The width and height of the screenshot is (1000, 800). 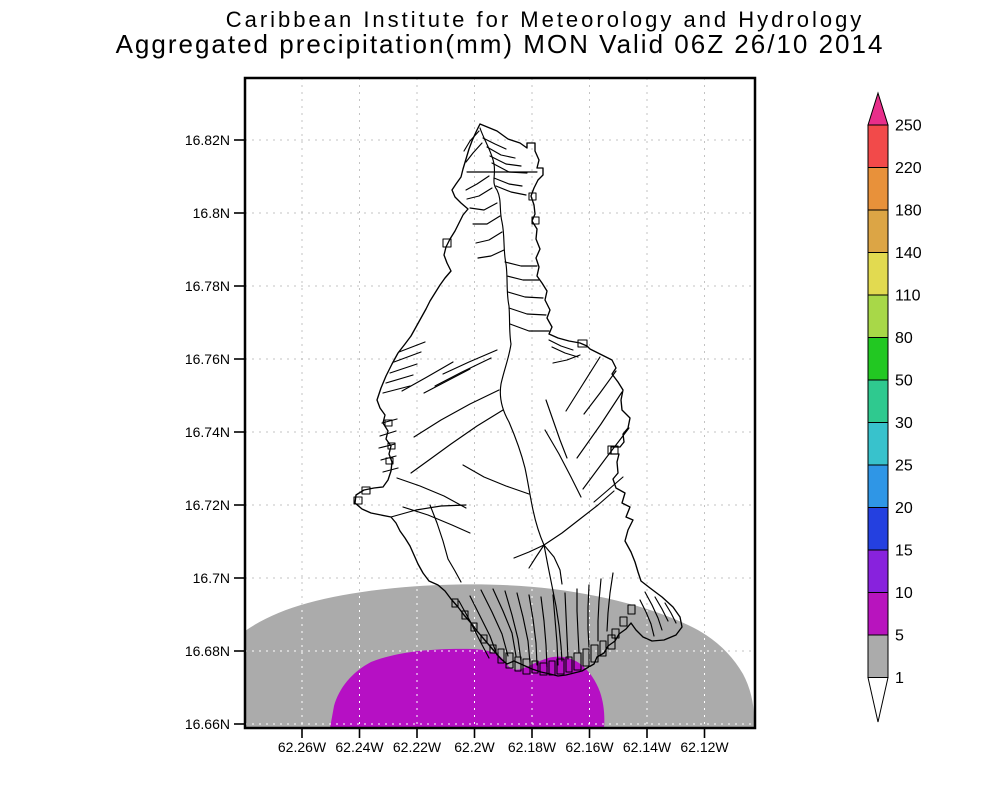 I want to click on y-tick-label: 16.68N, so click(x=207, y=651).